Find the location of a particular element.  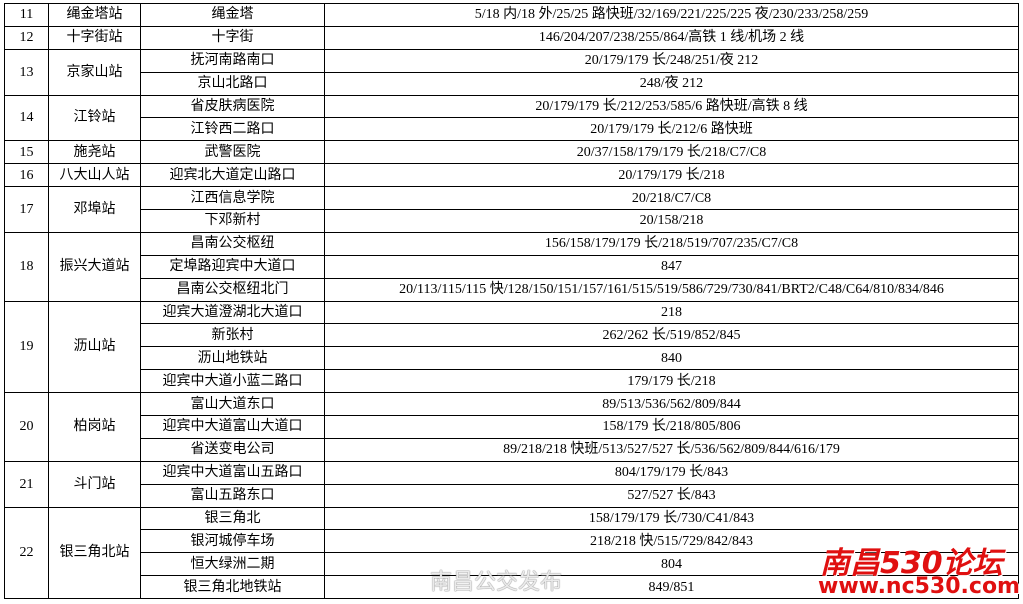

routes: 262/262 长/519/852/845 is located at coordinates (671, 335).